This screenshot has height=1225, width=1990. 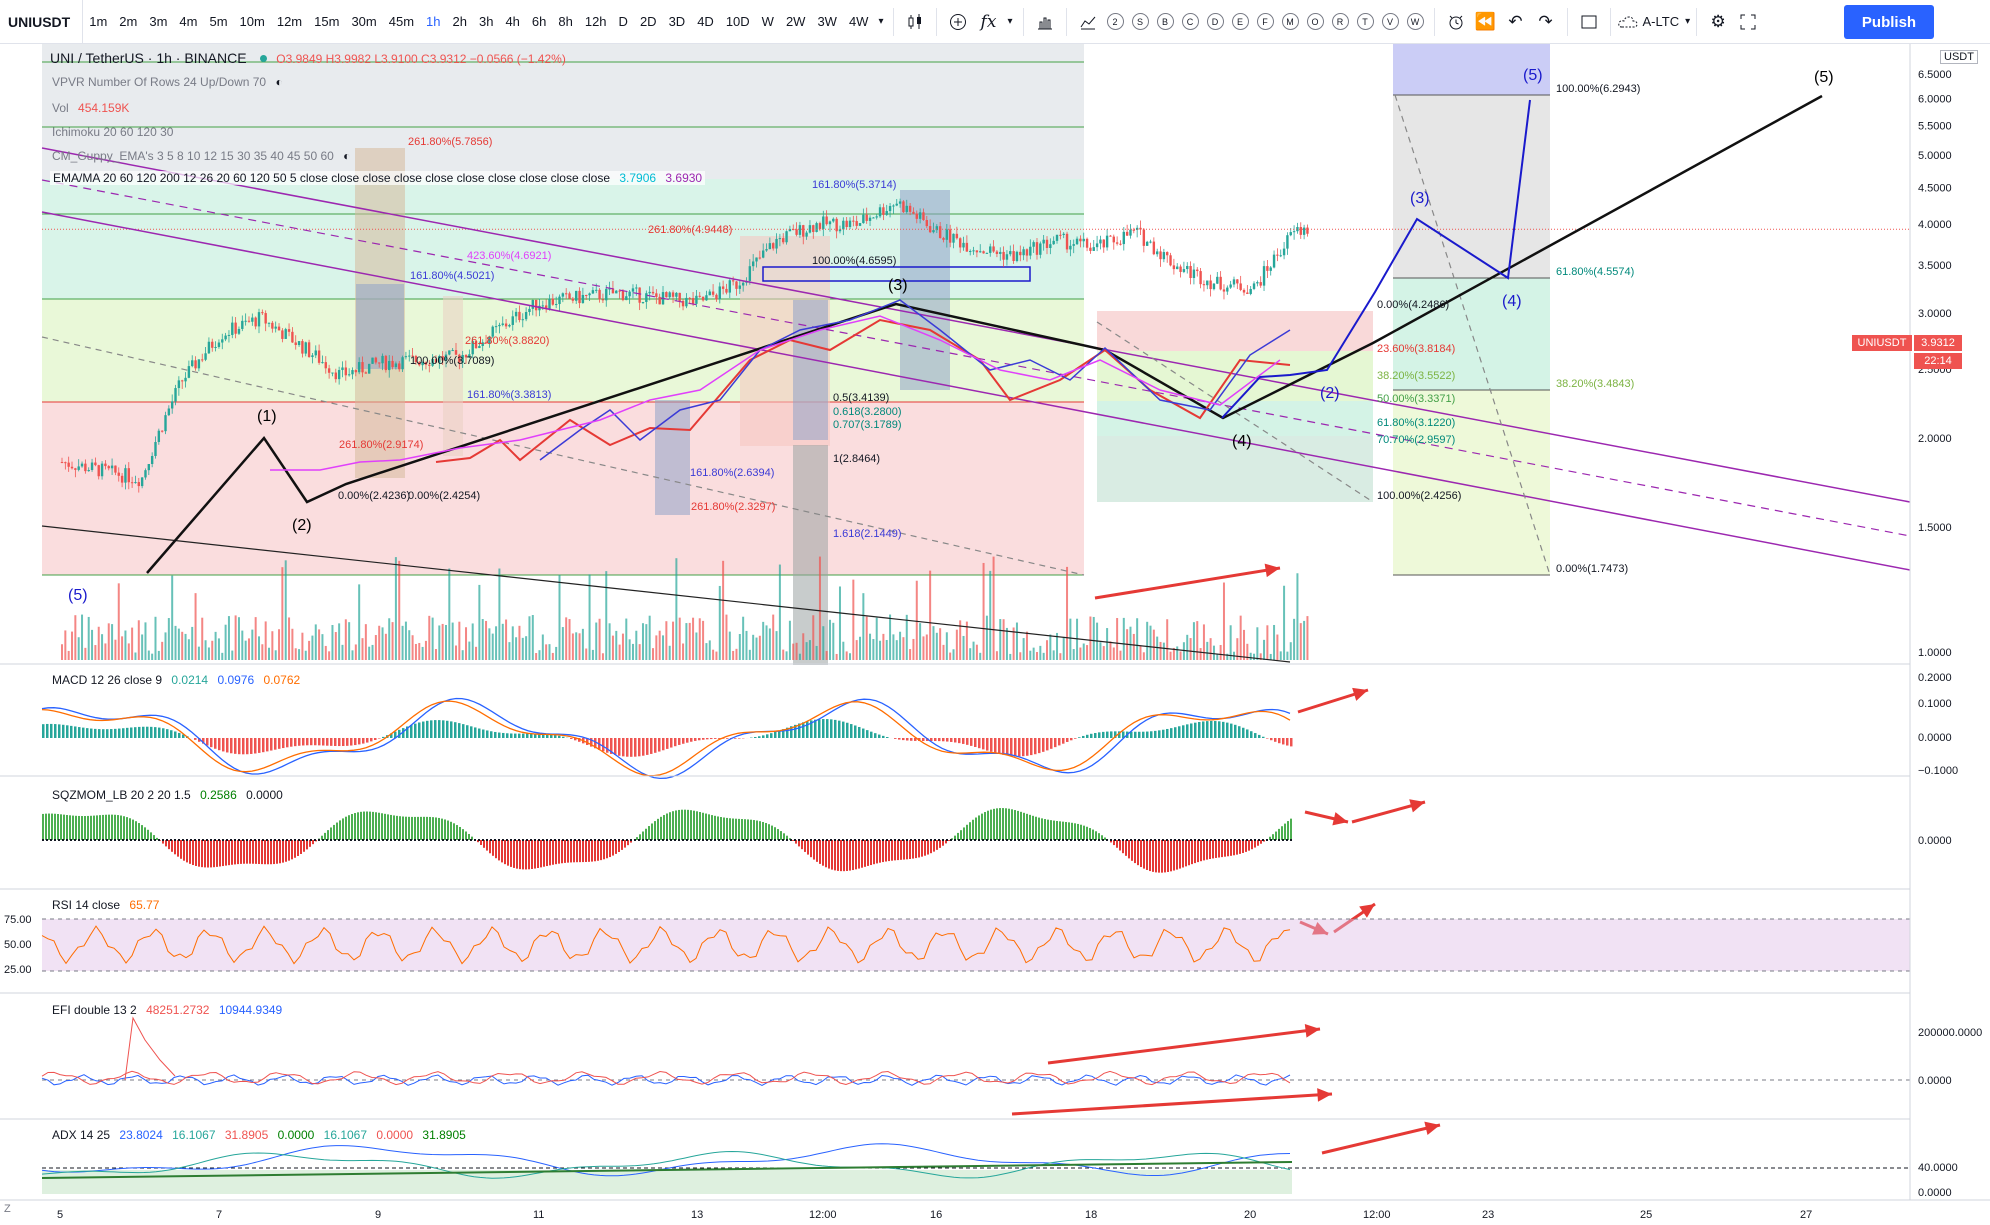 I want to click on timeframe-8h: 8h, so click(x=565, y=21).